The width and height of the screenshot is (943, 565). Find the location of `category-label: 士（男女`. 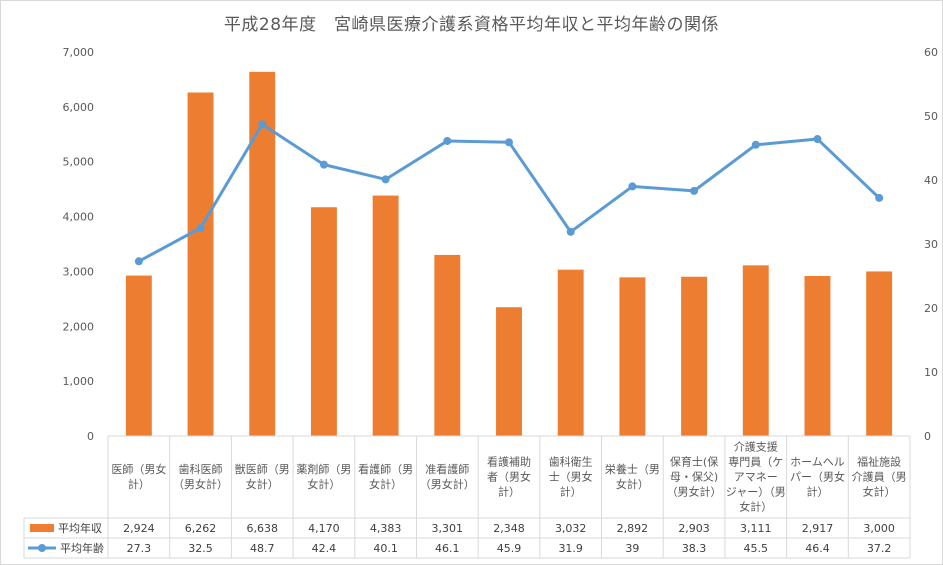

category-label: 士（男女 is located at coordinates (571, 477).